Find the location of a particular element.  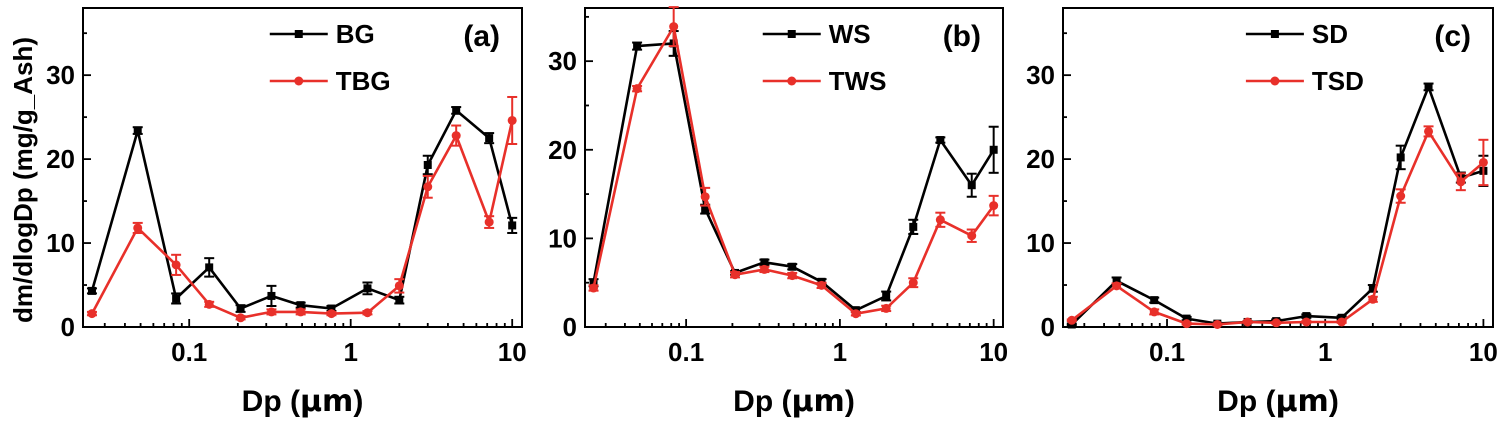

x-tick-label: 0.1 is located at coordinates (189, 352).